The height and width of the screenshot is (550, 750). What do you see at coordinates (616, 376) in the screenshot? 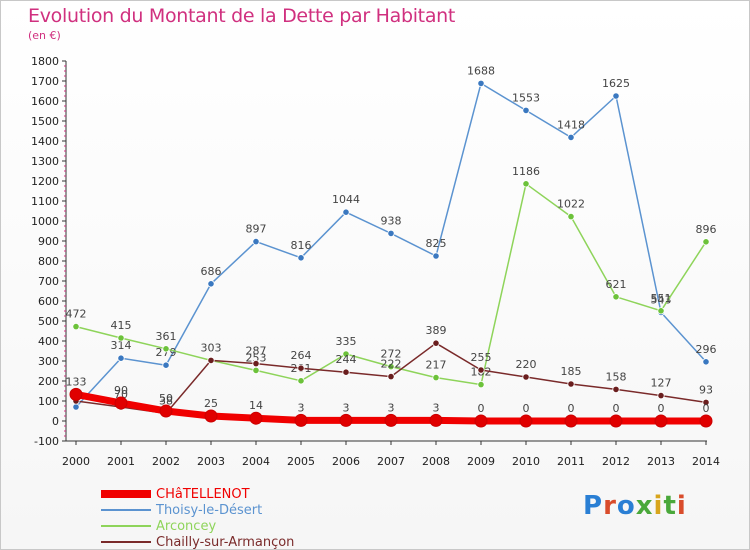
I see `data-label: 158` at bounding box center [616, 376].